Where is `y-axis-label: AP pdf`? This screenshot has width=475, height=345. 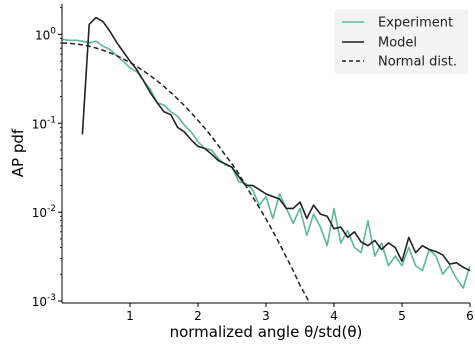 y-axis-label: AP pdf is located at coordinates (18, 152).